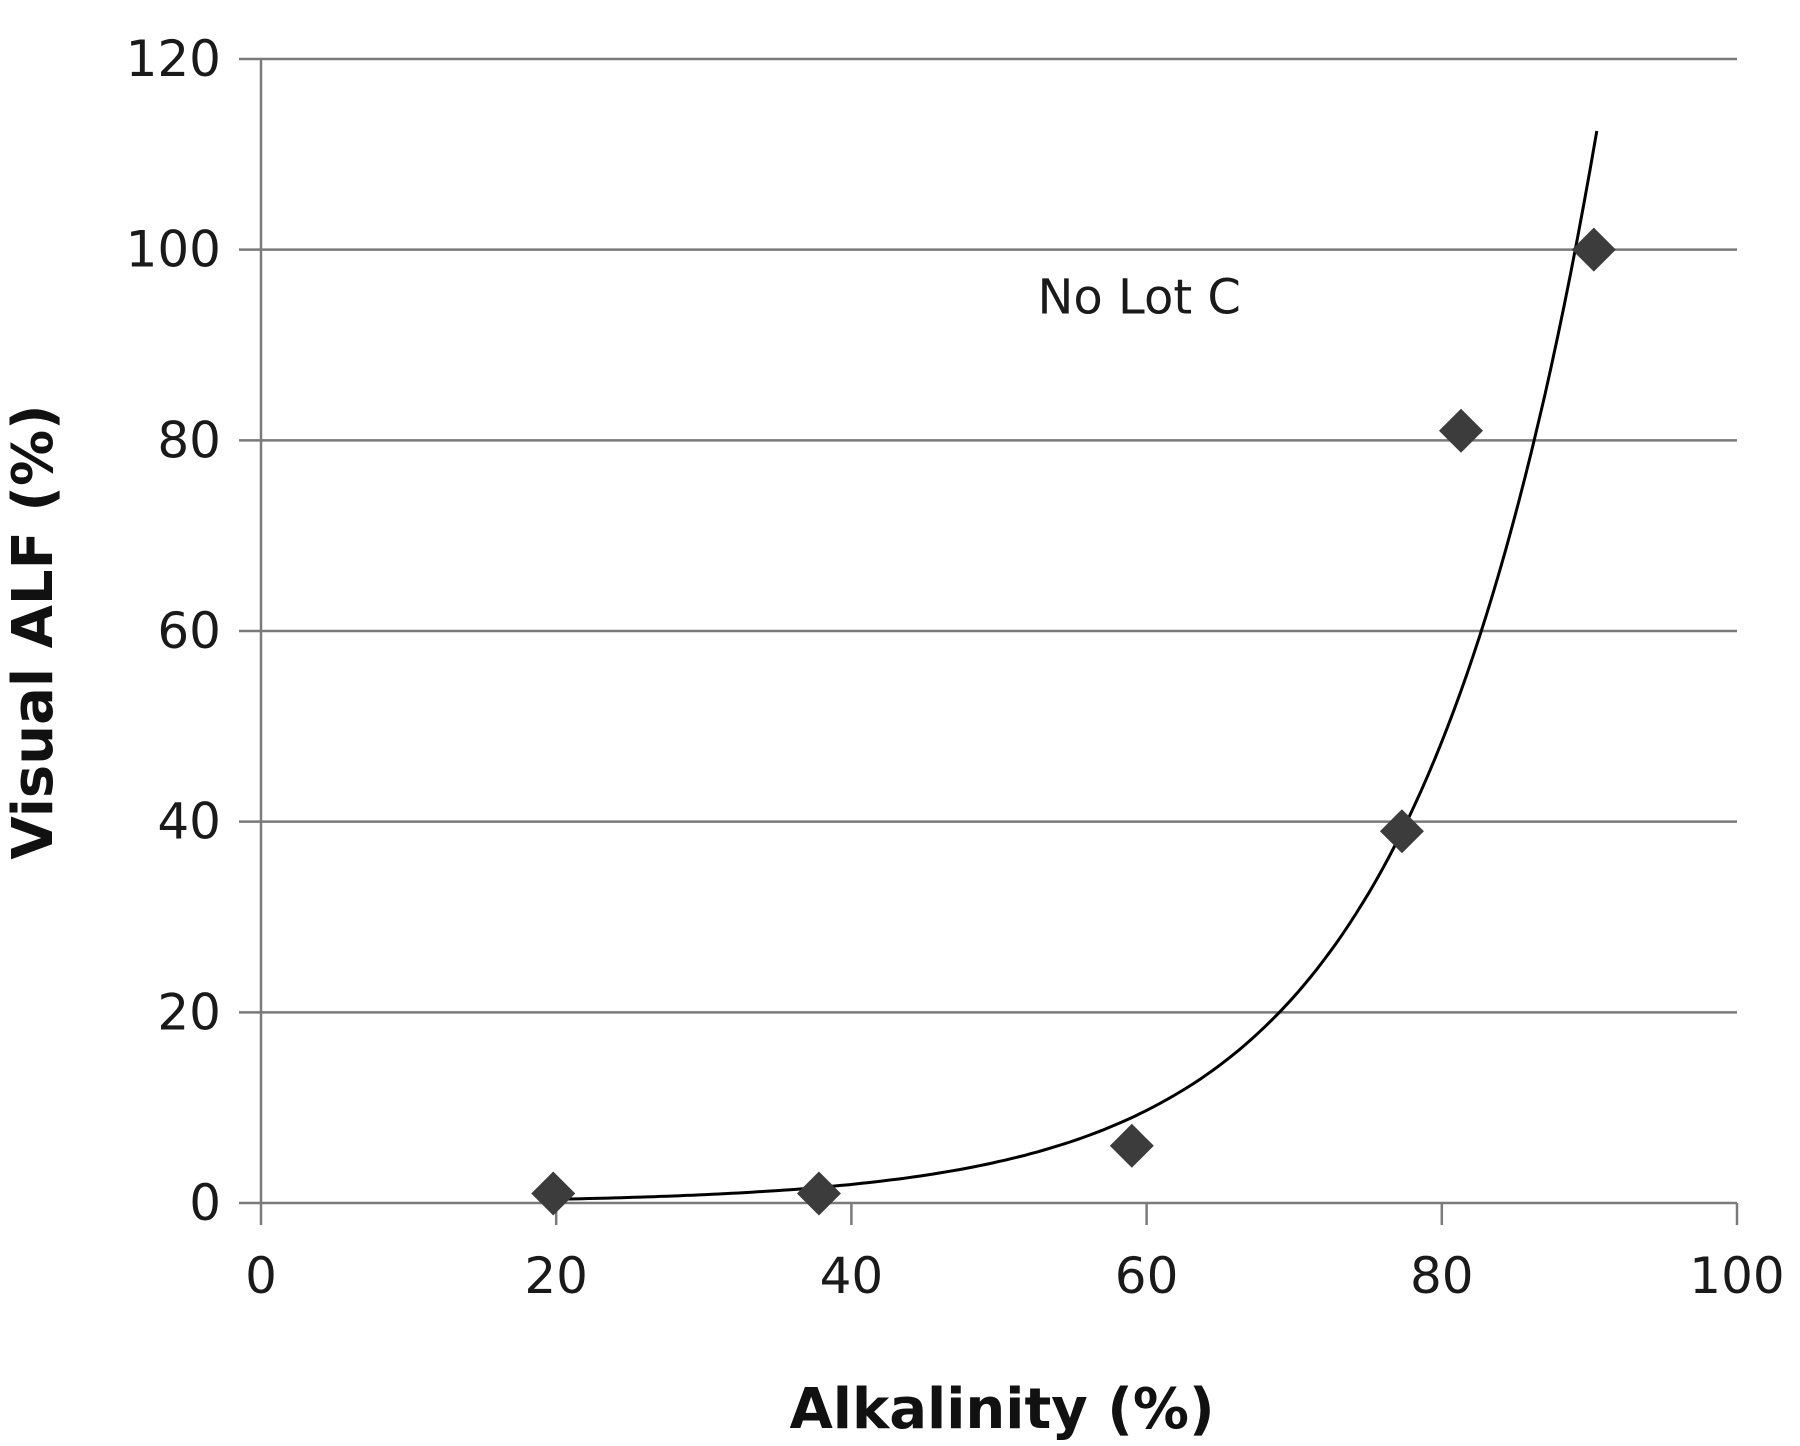  What do you see at coordinates (33, 631) in the screenshot?
I see `y-axis-title: Visual ALF (%)` at bounding box center [33, 631].